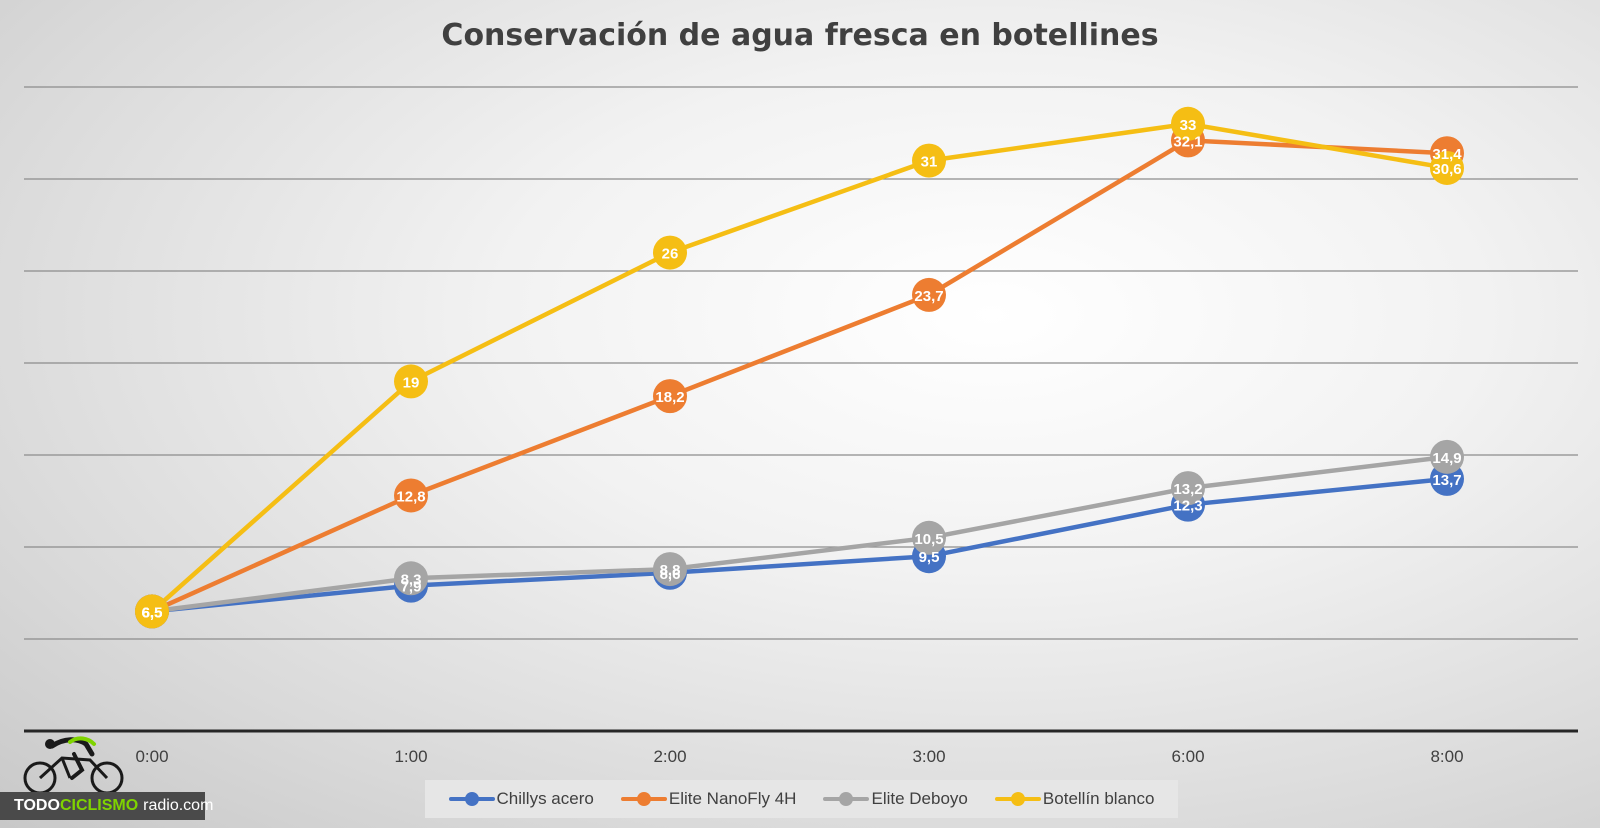 This screenshot has height=828, width=1600. I want to click on data-label: 12,3, so click(1187, 506).